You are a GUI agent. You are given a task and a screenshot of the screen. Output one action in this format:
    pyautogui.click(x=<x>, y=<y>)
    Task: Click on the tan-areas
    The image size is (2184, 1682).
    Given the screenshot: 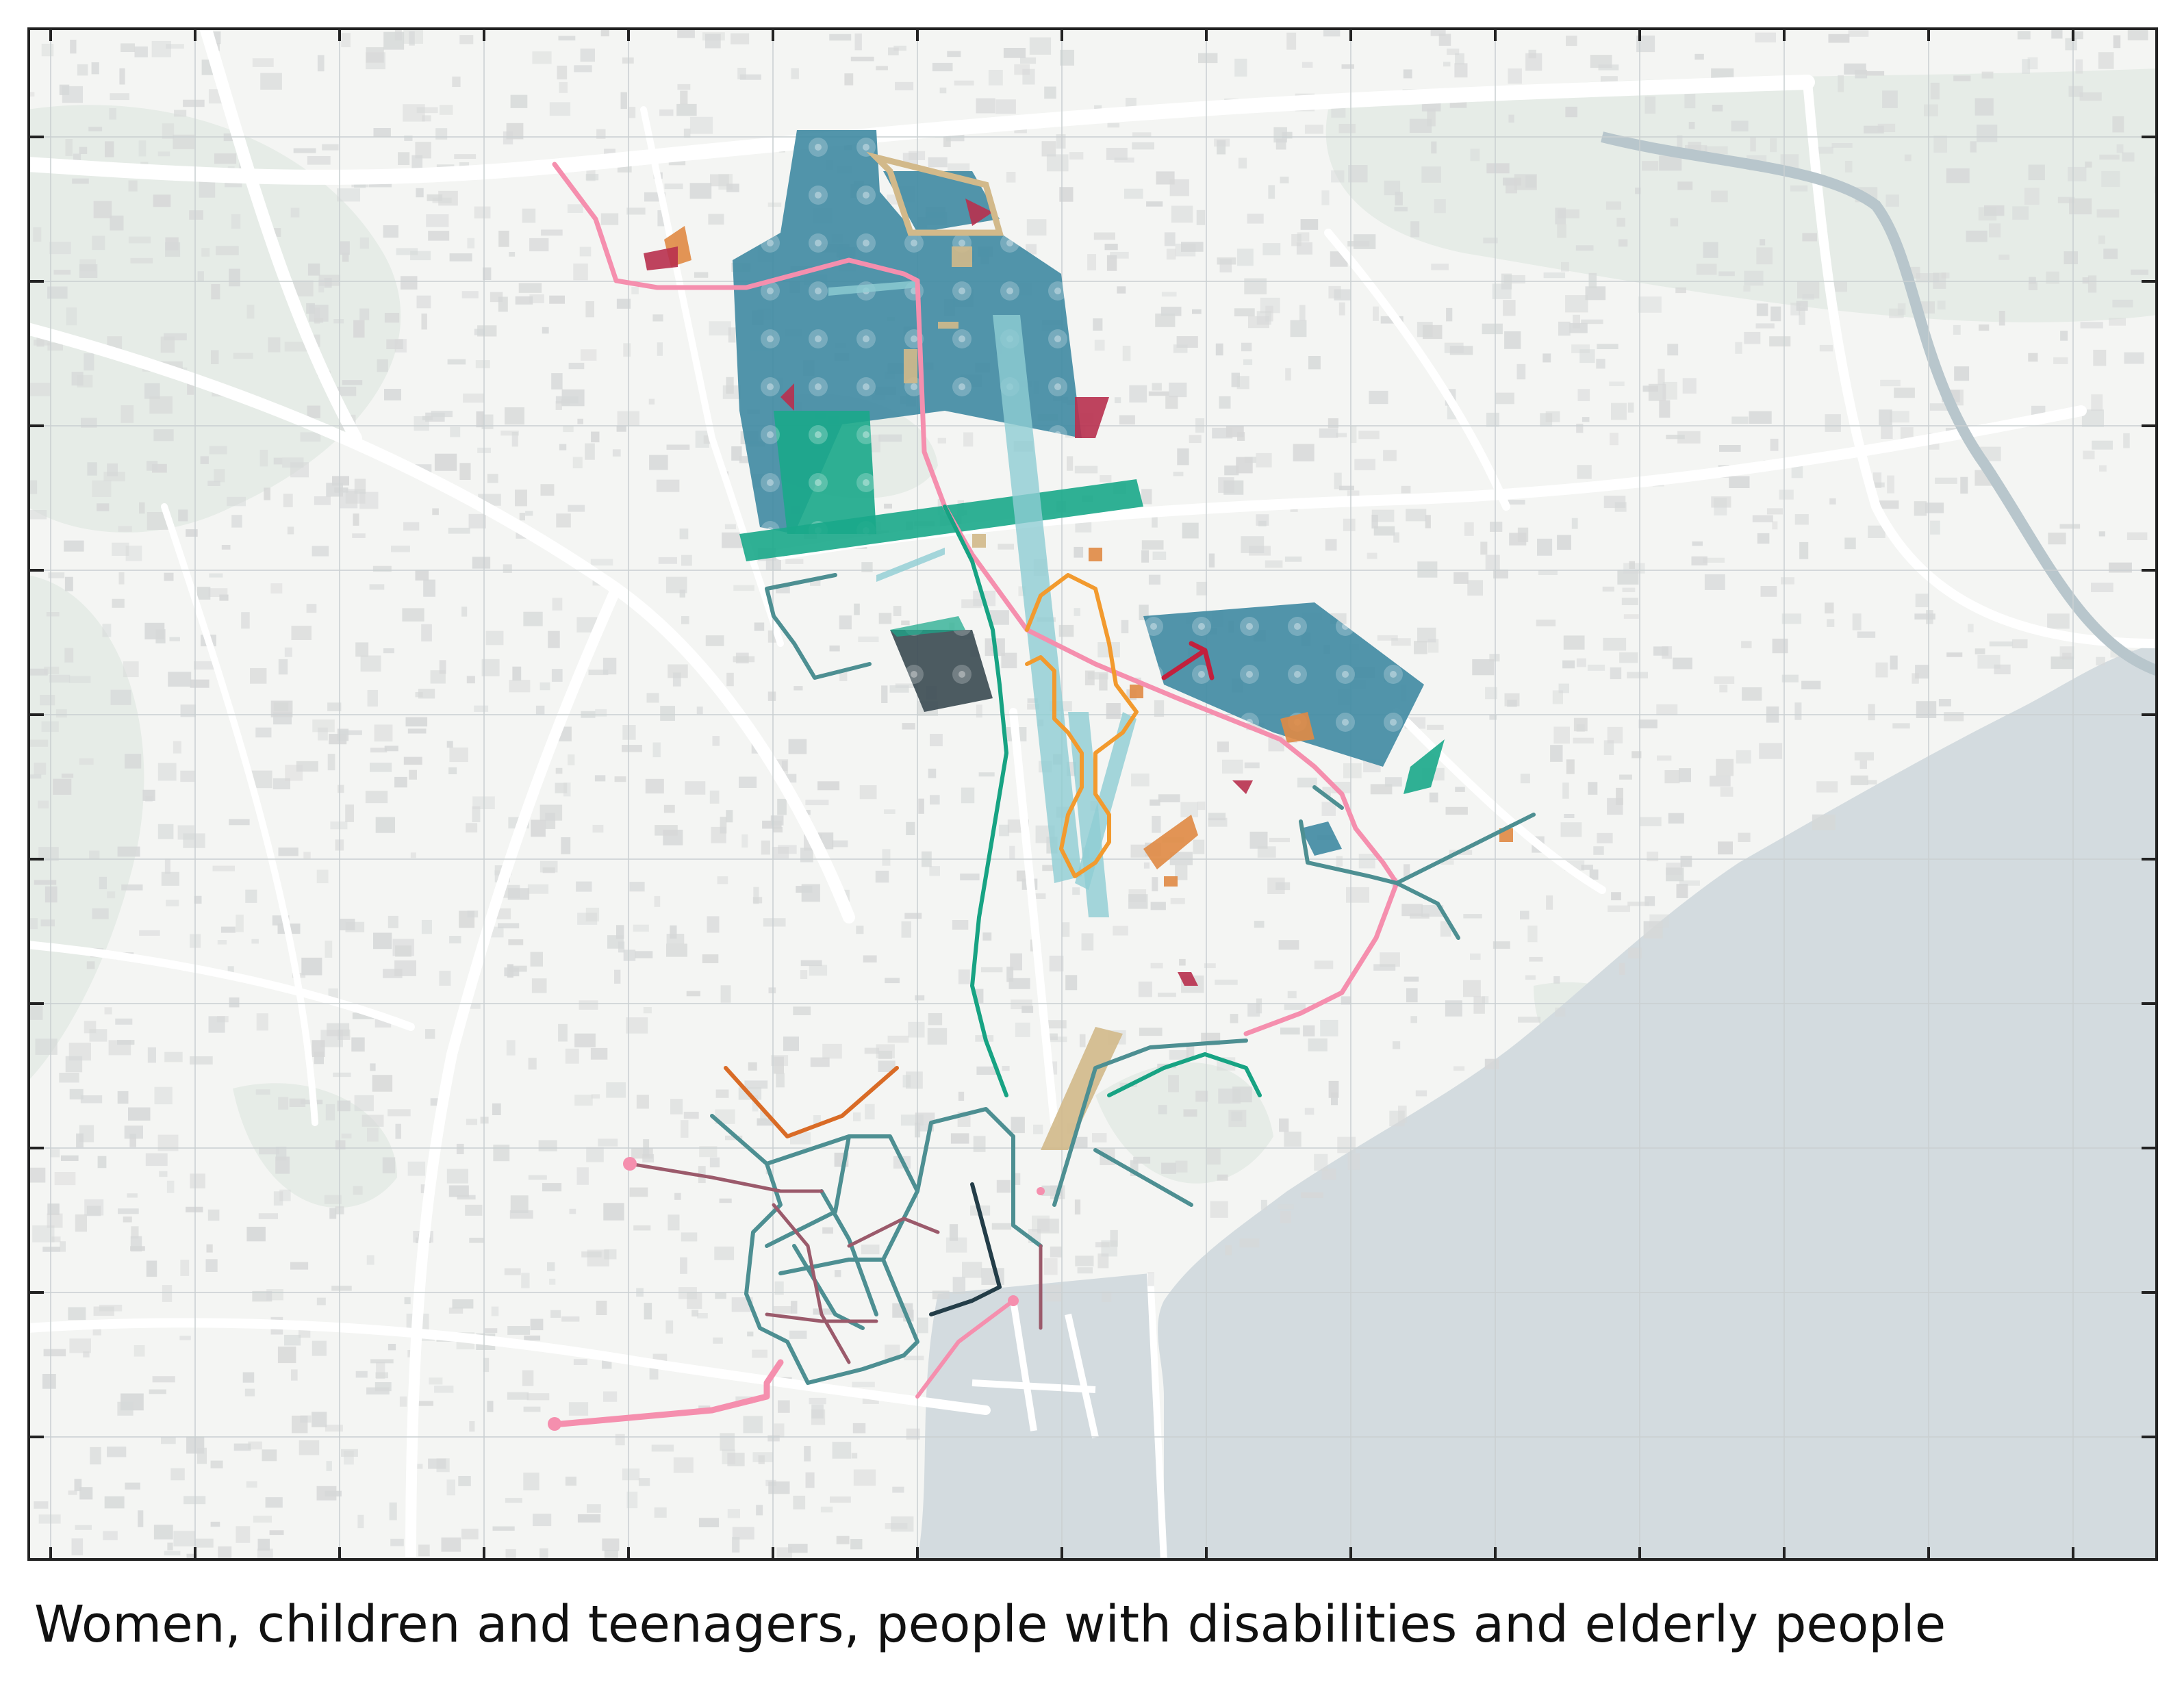 What is the action you would take?
    pyautogui.click(x=1013, y=698)
    